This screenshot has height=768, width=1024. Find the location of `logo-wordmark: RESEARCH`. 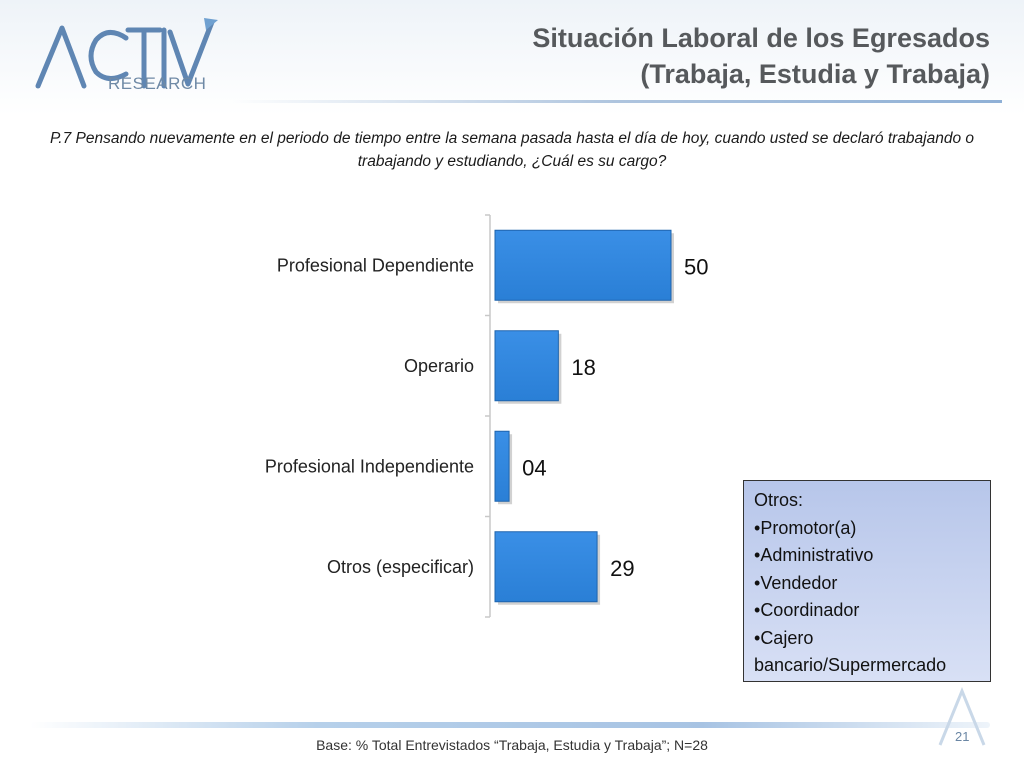

logo-wordmark: RESEARCH is located at coordinates (157, 83).